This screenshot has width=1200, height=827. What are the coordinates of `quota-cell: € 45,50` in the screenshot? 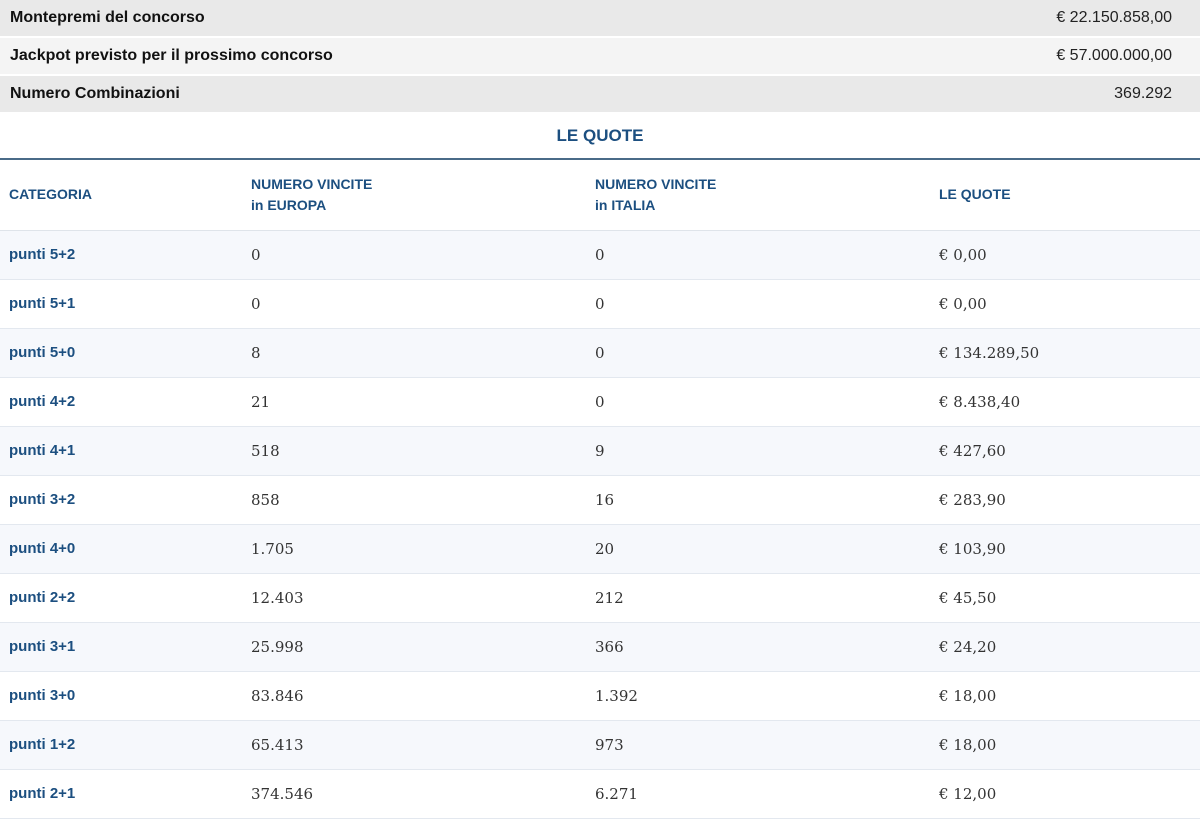 It's located at (1065, 598).